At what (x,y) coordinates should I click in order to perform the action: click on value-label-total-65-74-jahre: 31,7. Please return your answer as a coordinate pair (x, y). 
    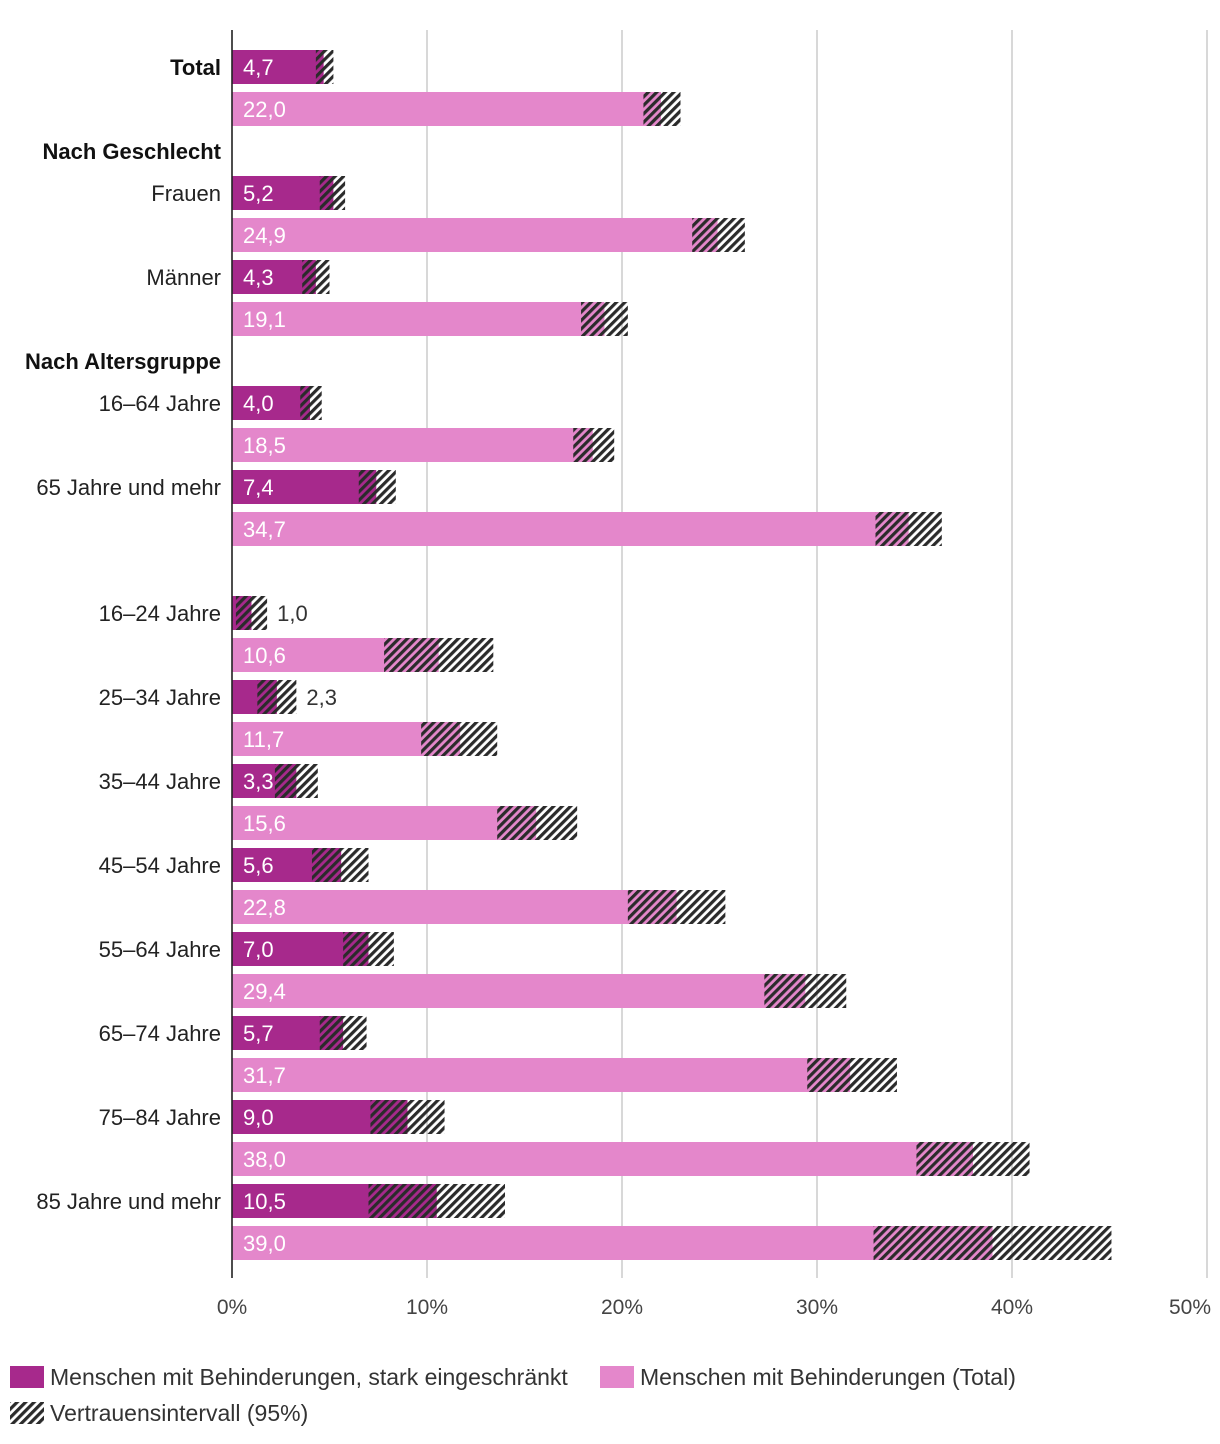
    Looking at the image, I should click on (264, 1075).